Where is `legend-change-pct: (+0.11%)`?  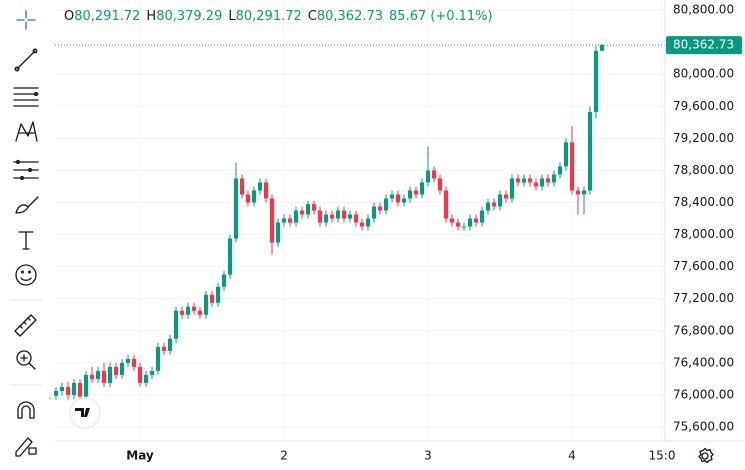 legend-change-pct: (+0.11%) is located at coordinates (461, 16).